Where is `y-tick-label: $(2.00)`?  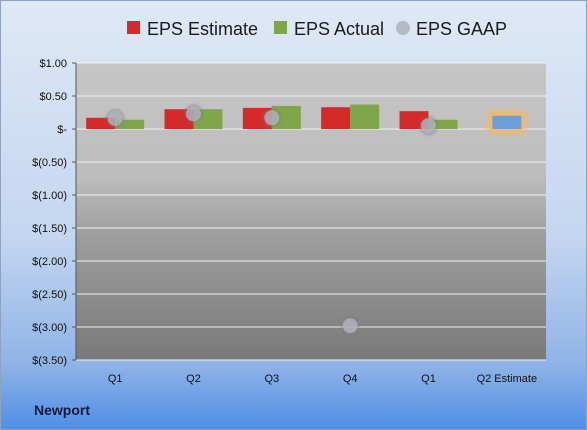 y-tick-label: $(2.00) is located at coordinates (49, 262).